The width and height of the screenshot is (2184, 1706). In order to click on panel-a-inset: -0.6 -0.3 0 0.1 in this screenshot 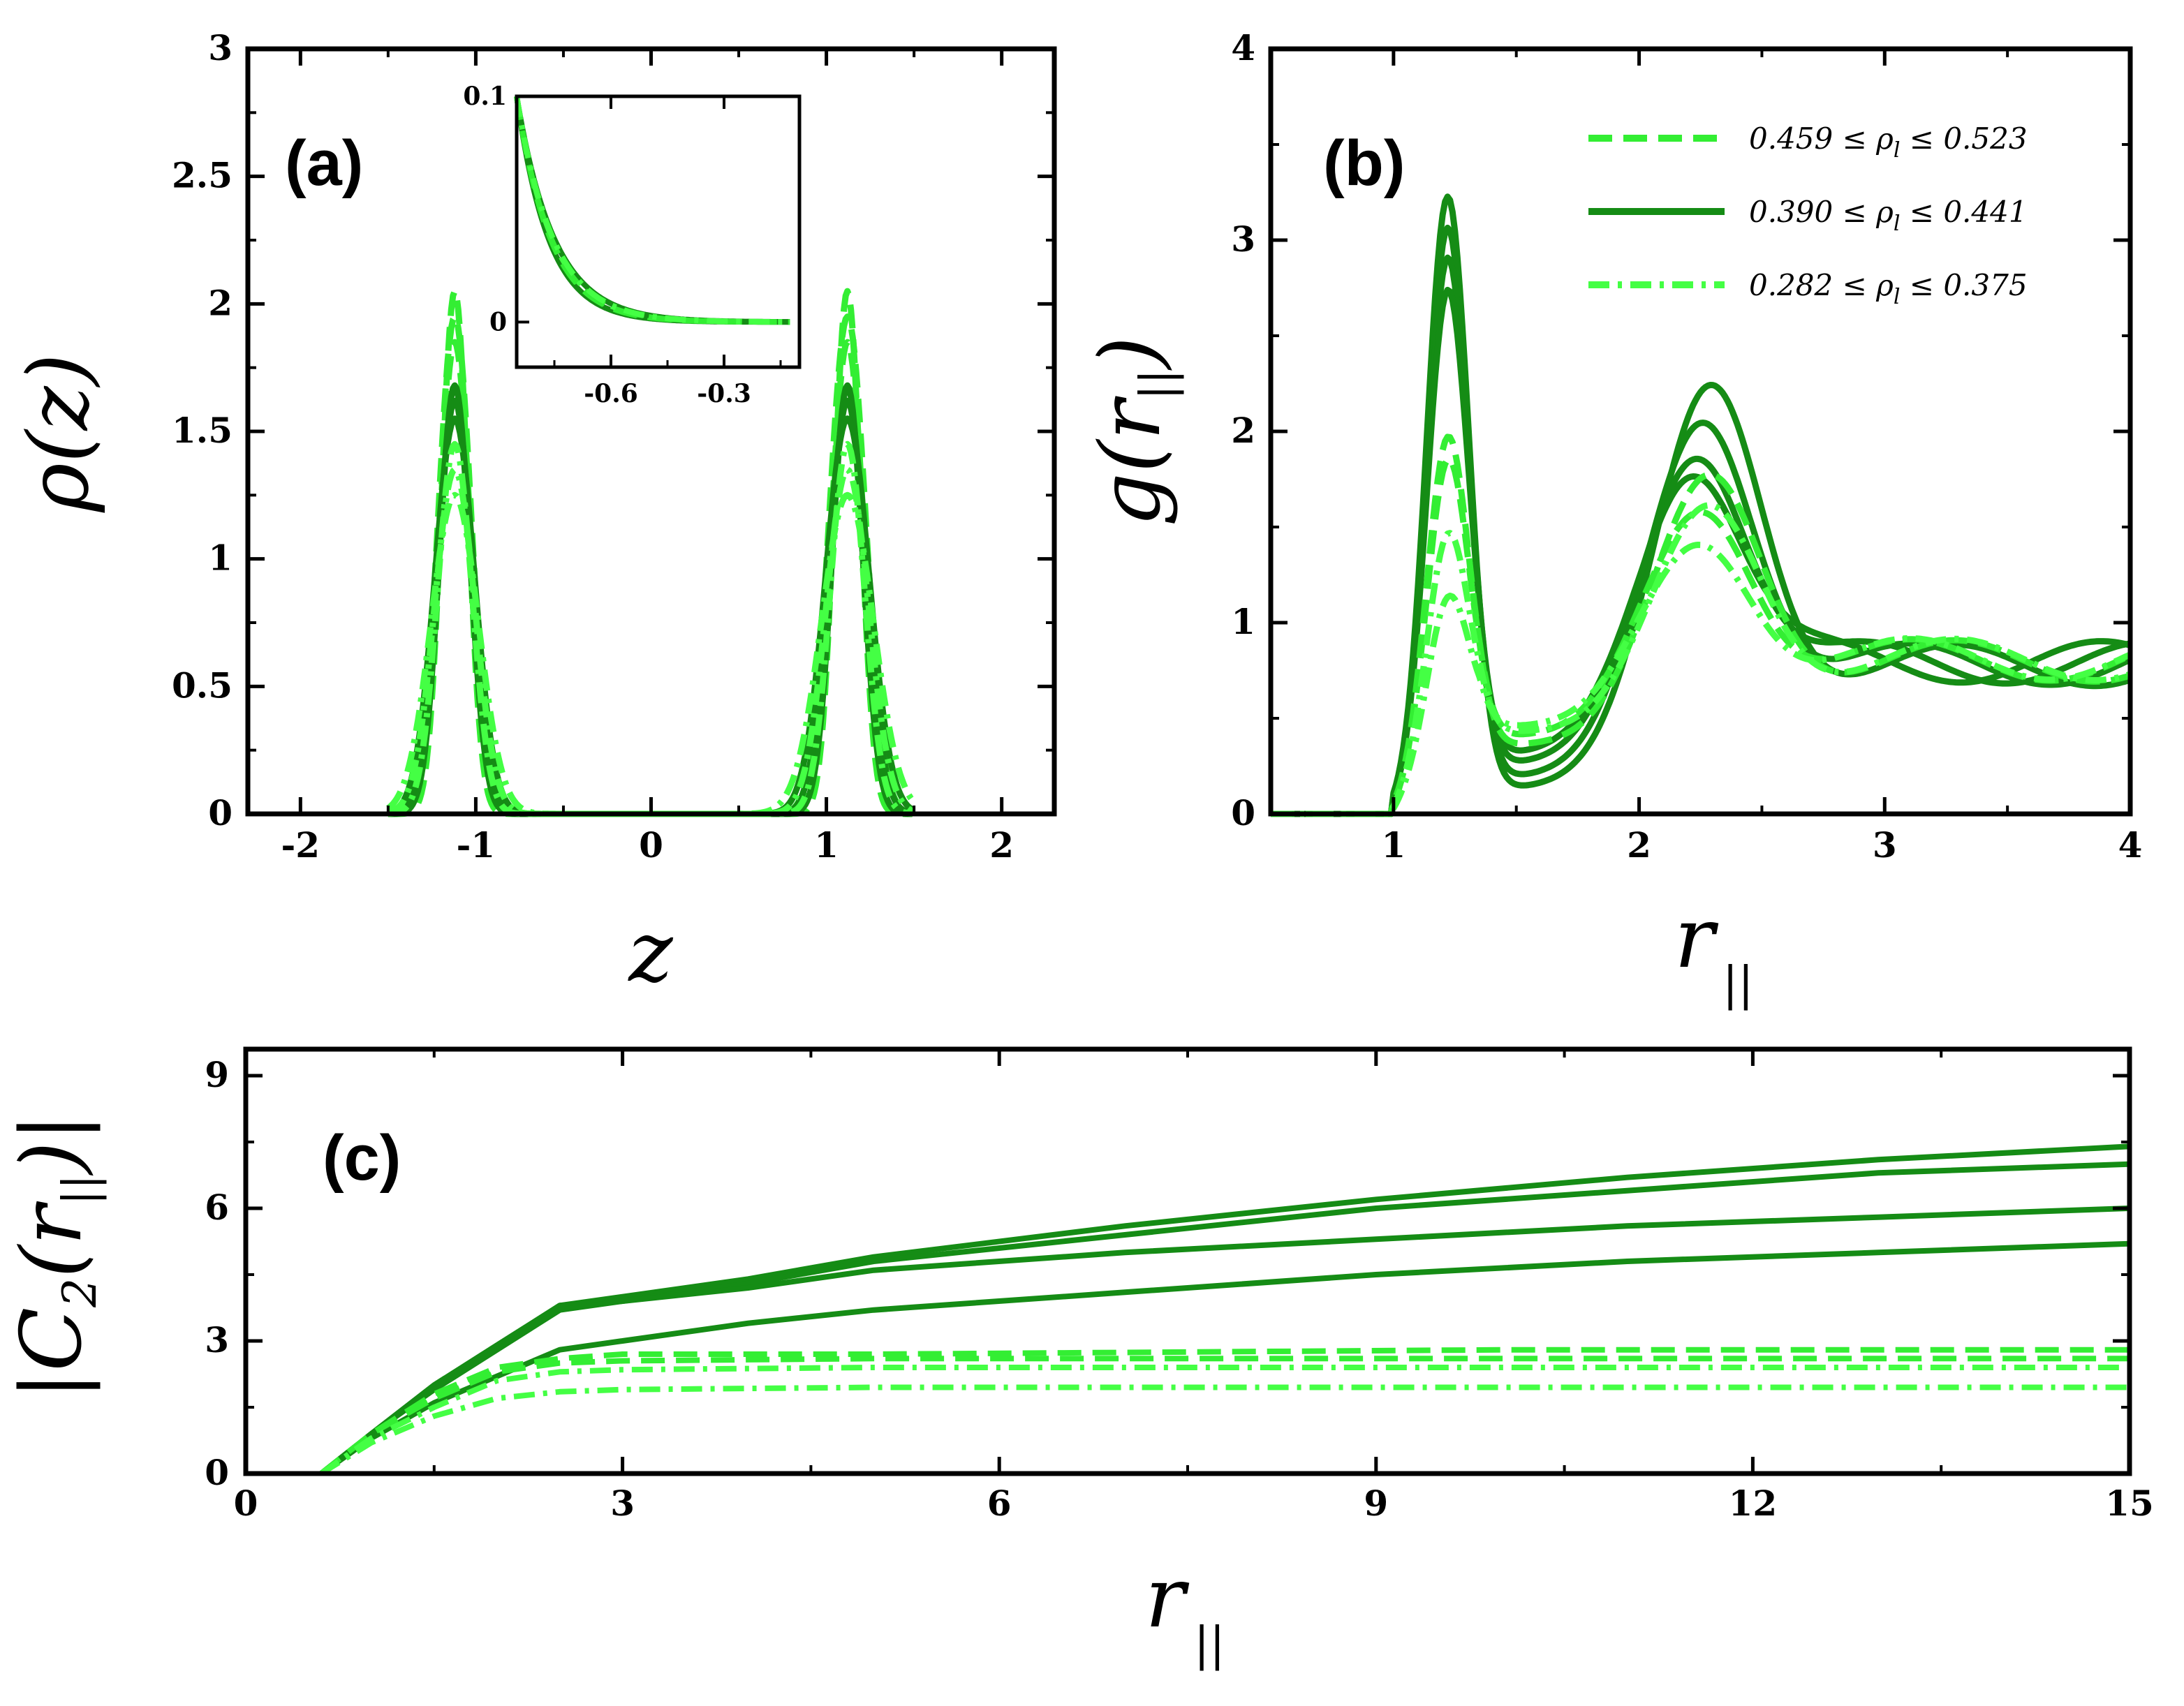, I will do `click(632, 245)`.